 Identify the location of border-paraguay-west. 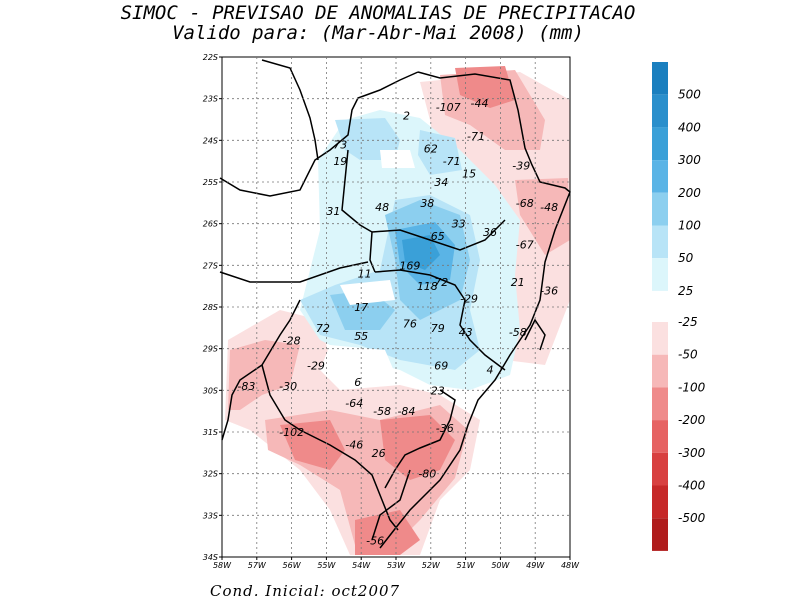
(290, 110).